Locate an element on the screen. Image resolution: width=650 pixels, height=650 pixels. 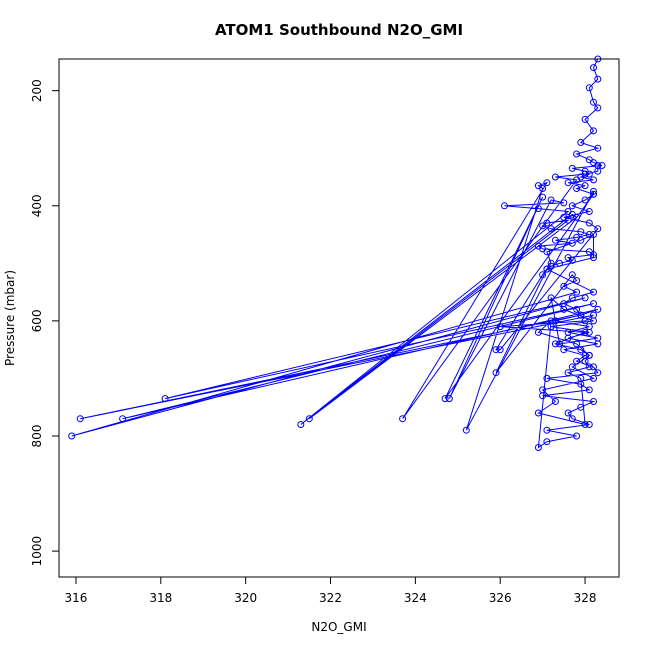
y-tick-label: 400 is located at coordinates (37, 205).